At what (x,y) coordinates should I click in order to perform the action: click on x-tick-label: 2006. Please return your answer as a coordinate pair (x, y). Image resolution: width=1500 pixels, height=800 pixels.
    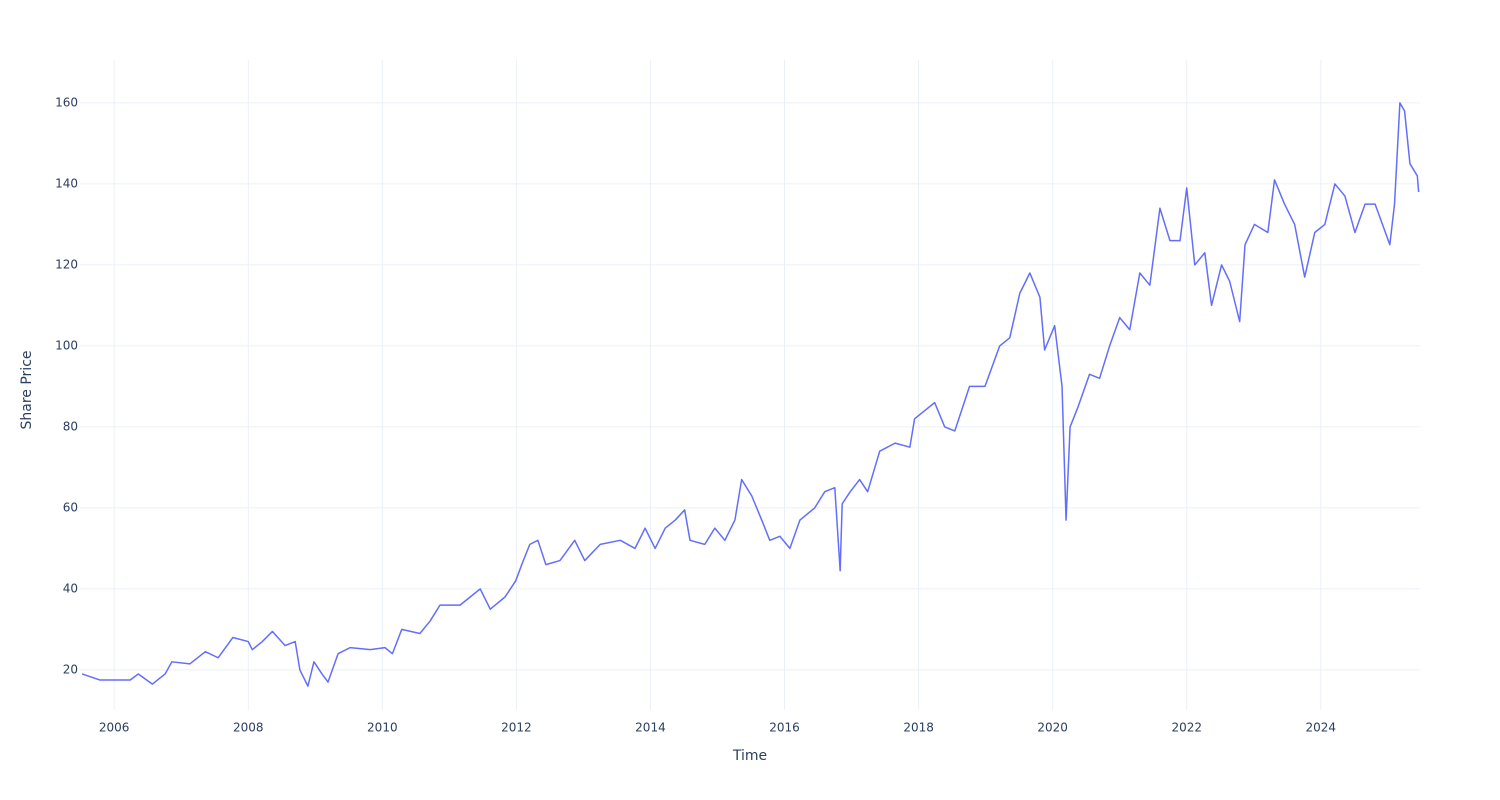
    Looking at the image, I should click on (114, 728).